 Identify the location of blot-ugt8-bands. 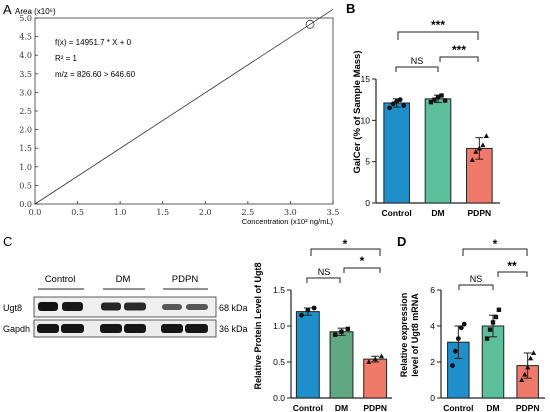
(123, 306).